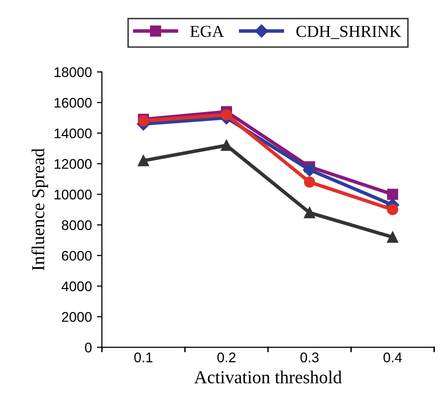 Image resolution: width=443 pixels, height=411 pixels. I want to click on y-tick-label: 2000, so click(77, 317).